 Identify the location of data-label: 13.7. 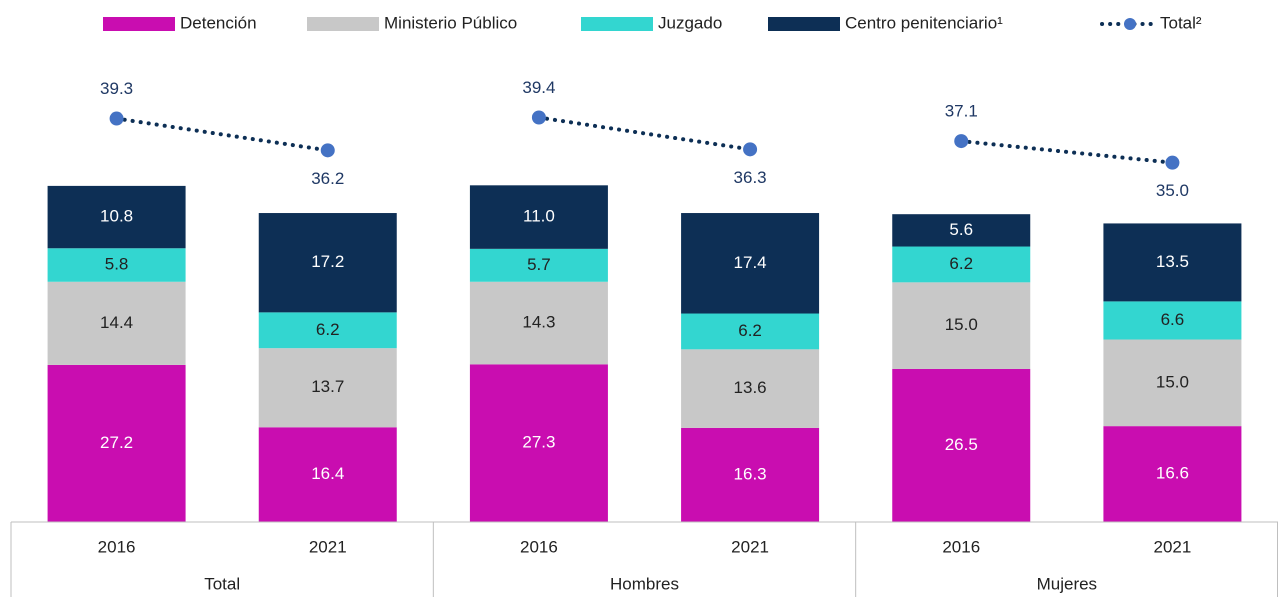
(327, 386).